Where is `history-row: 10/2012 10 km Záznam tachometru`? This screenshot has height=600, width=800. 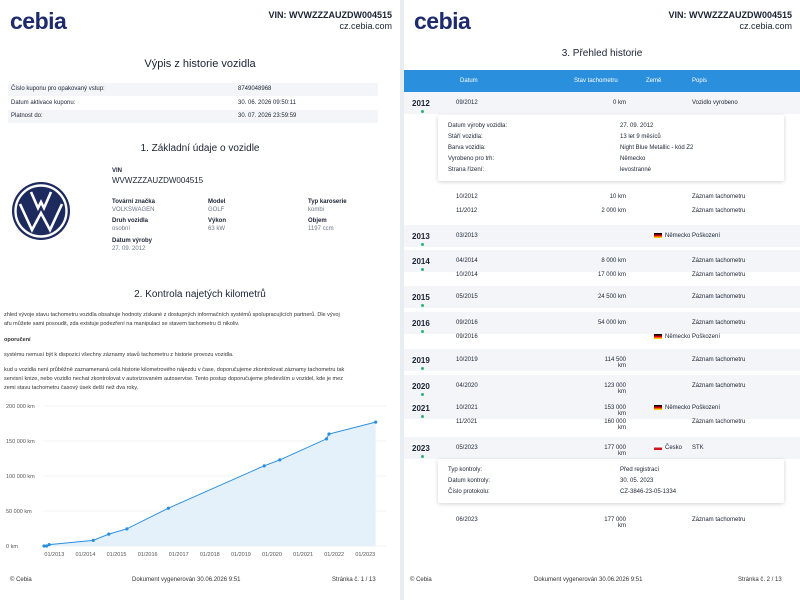
history-row: 10/2012 10 km Záznam tachometru is located at coordinates (602, 197).